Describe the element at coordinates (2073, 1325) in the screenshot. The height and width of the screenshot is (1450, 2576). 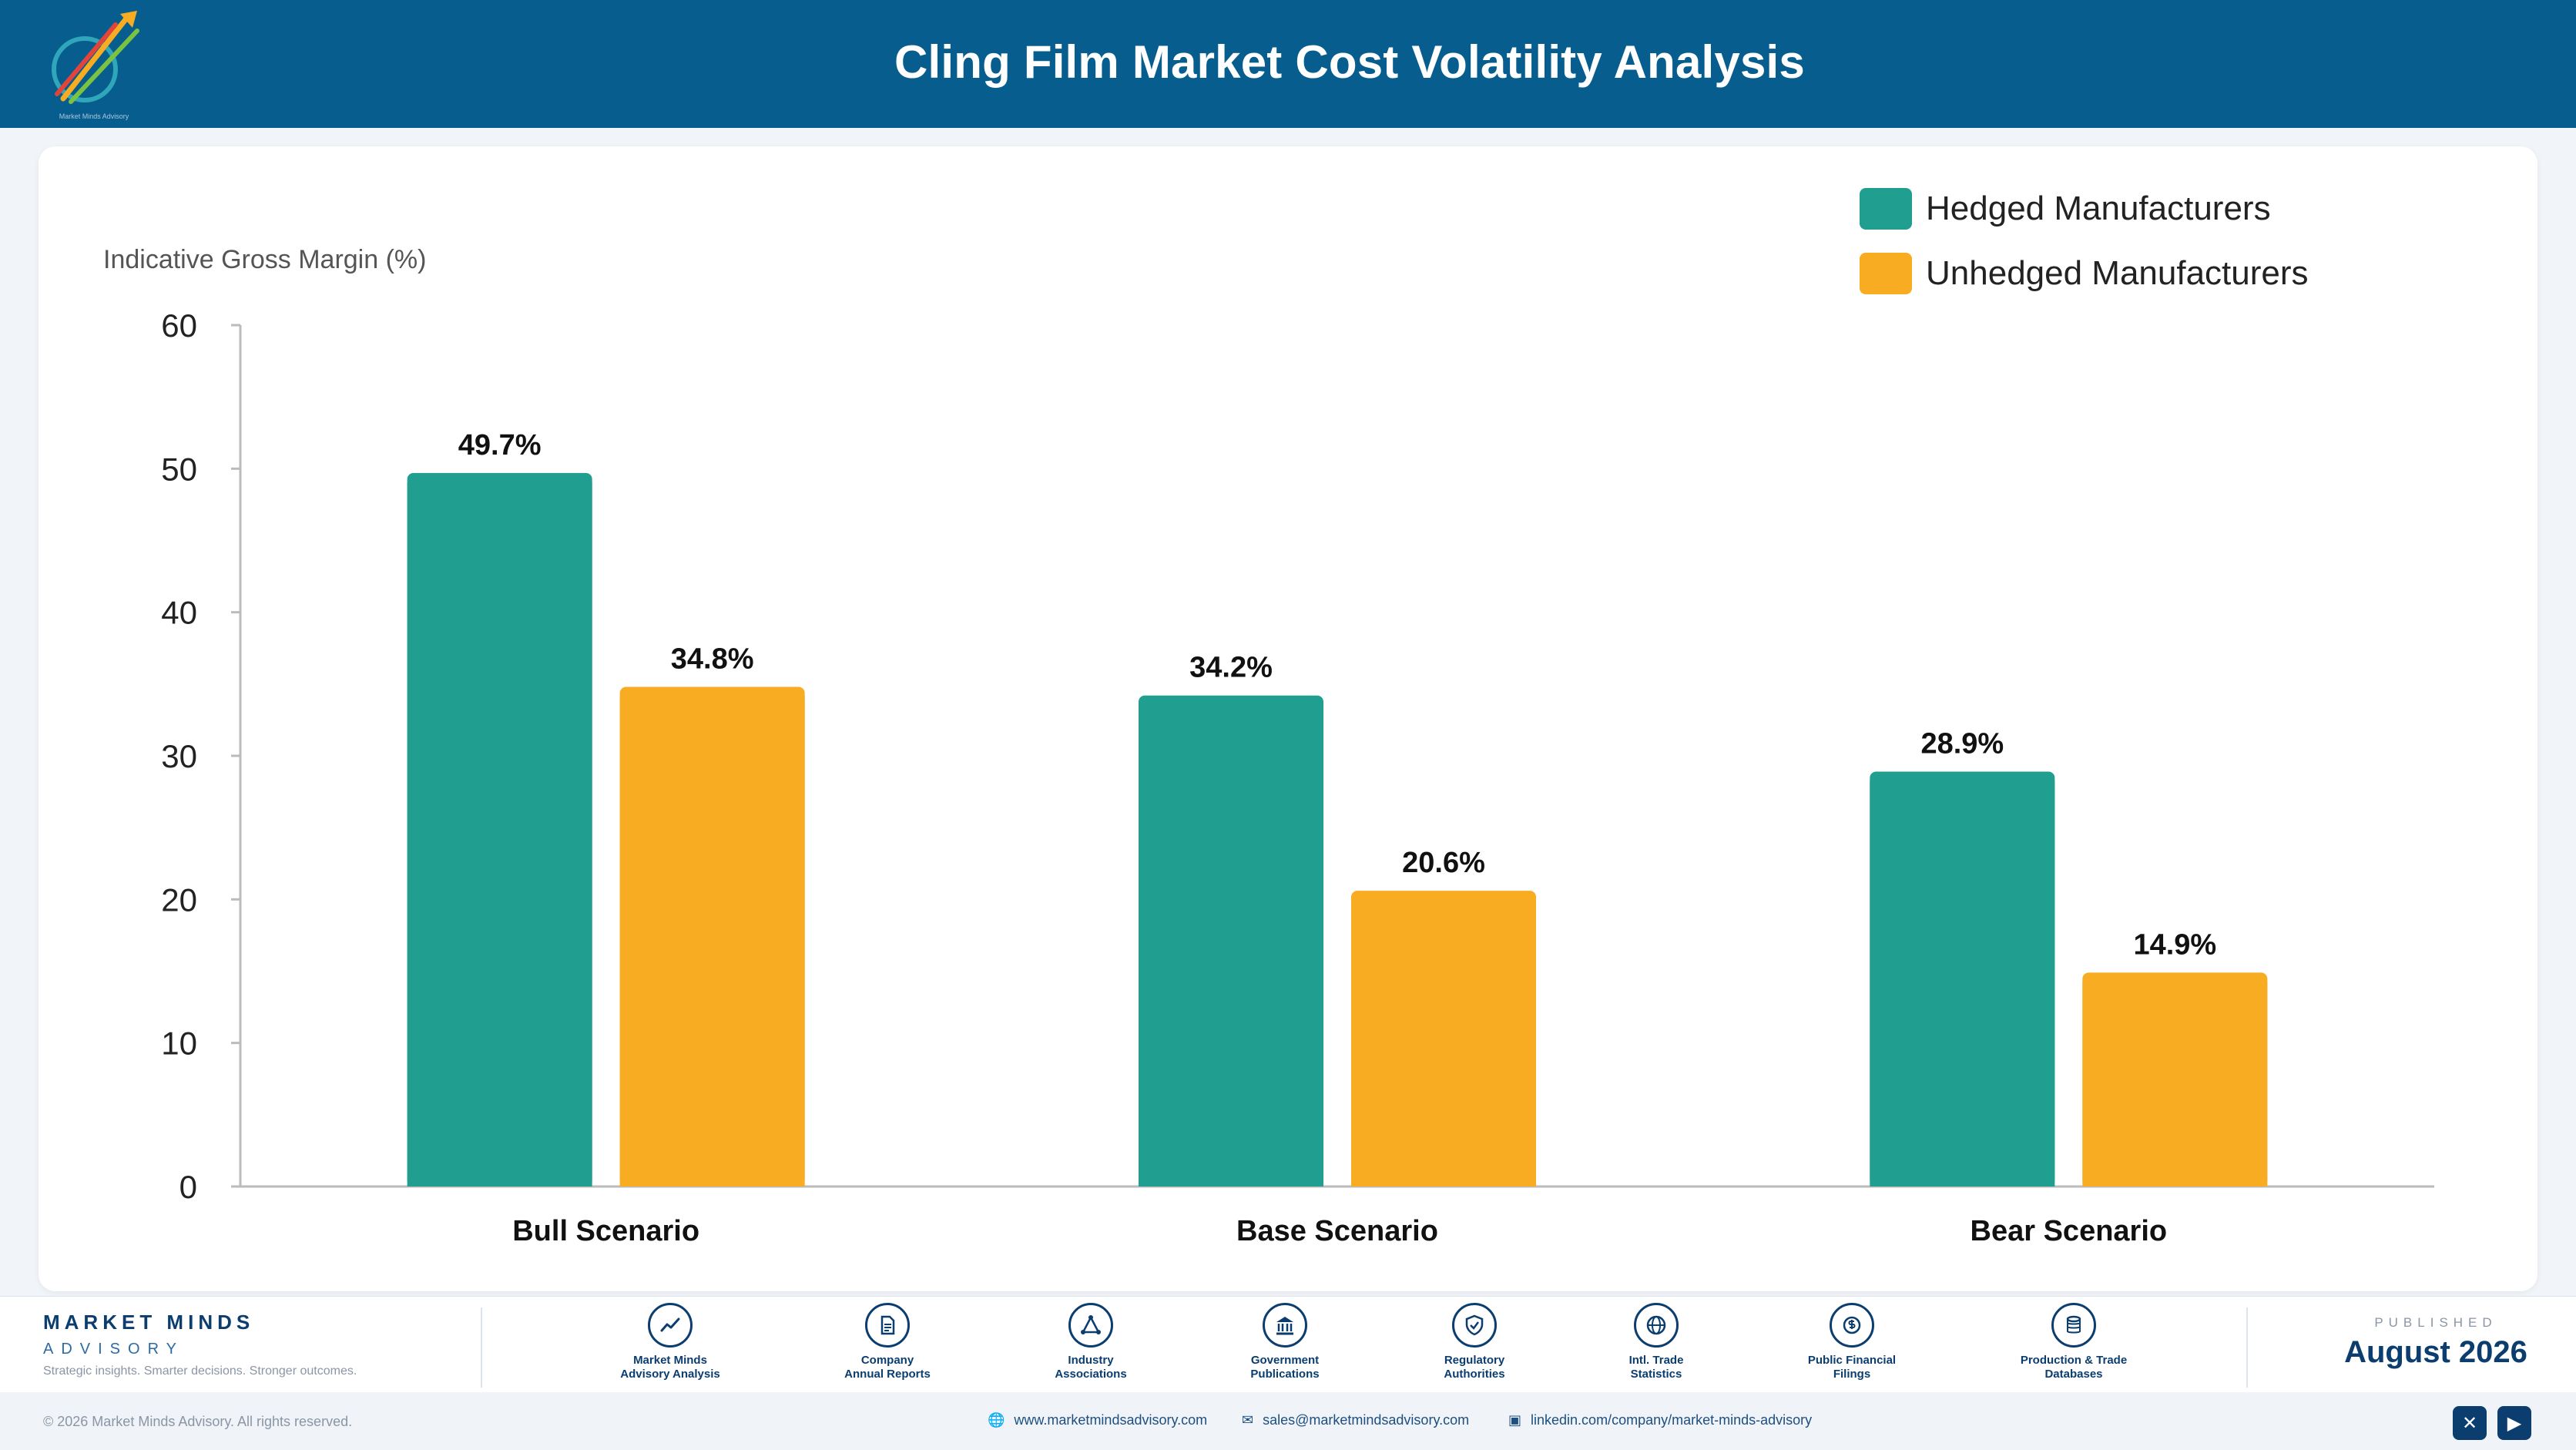
I see `database-icon` at that location.